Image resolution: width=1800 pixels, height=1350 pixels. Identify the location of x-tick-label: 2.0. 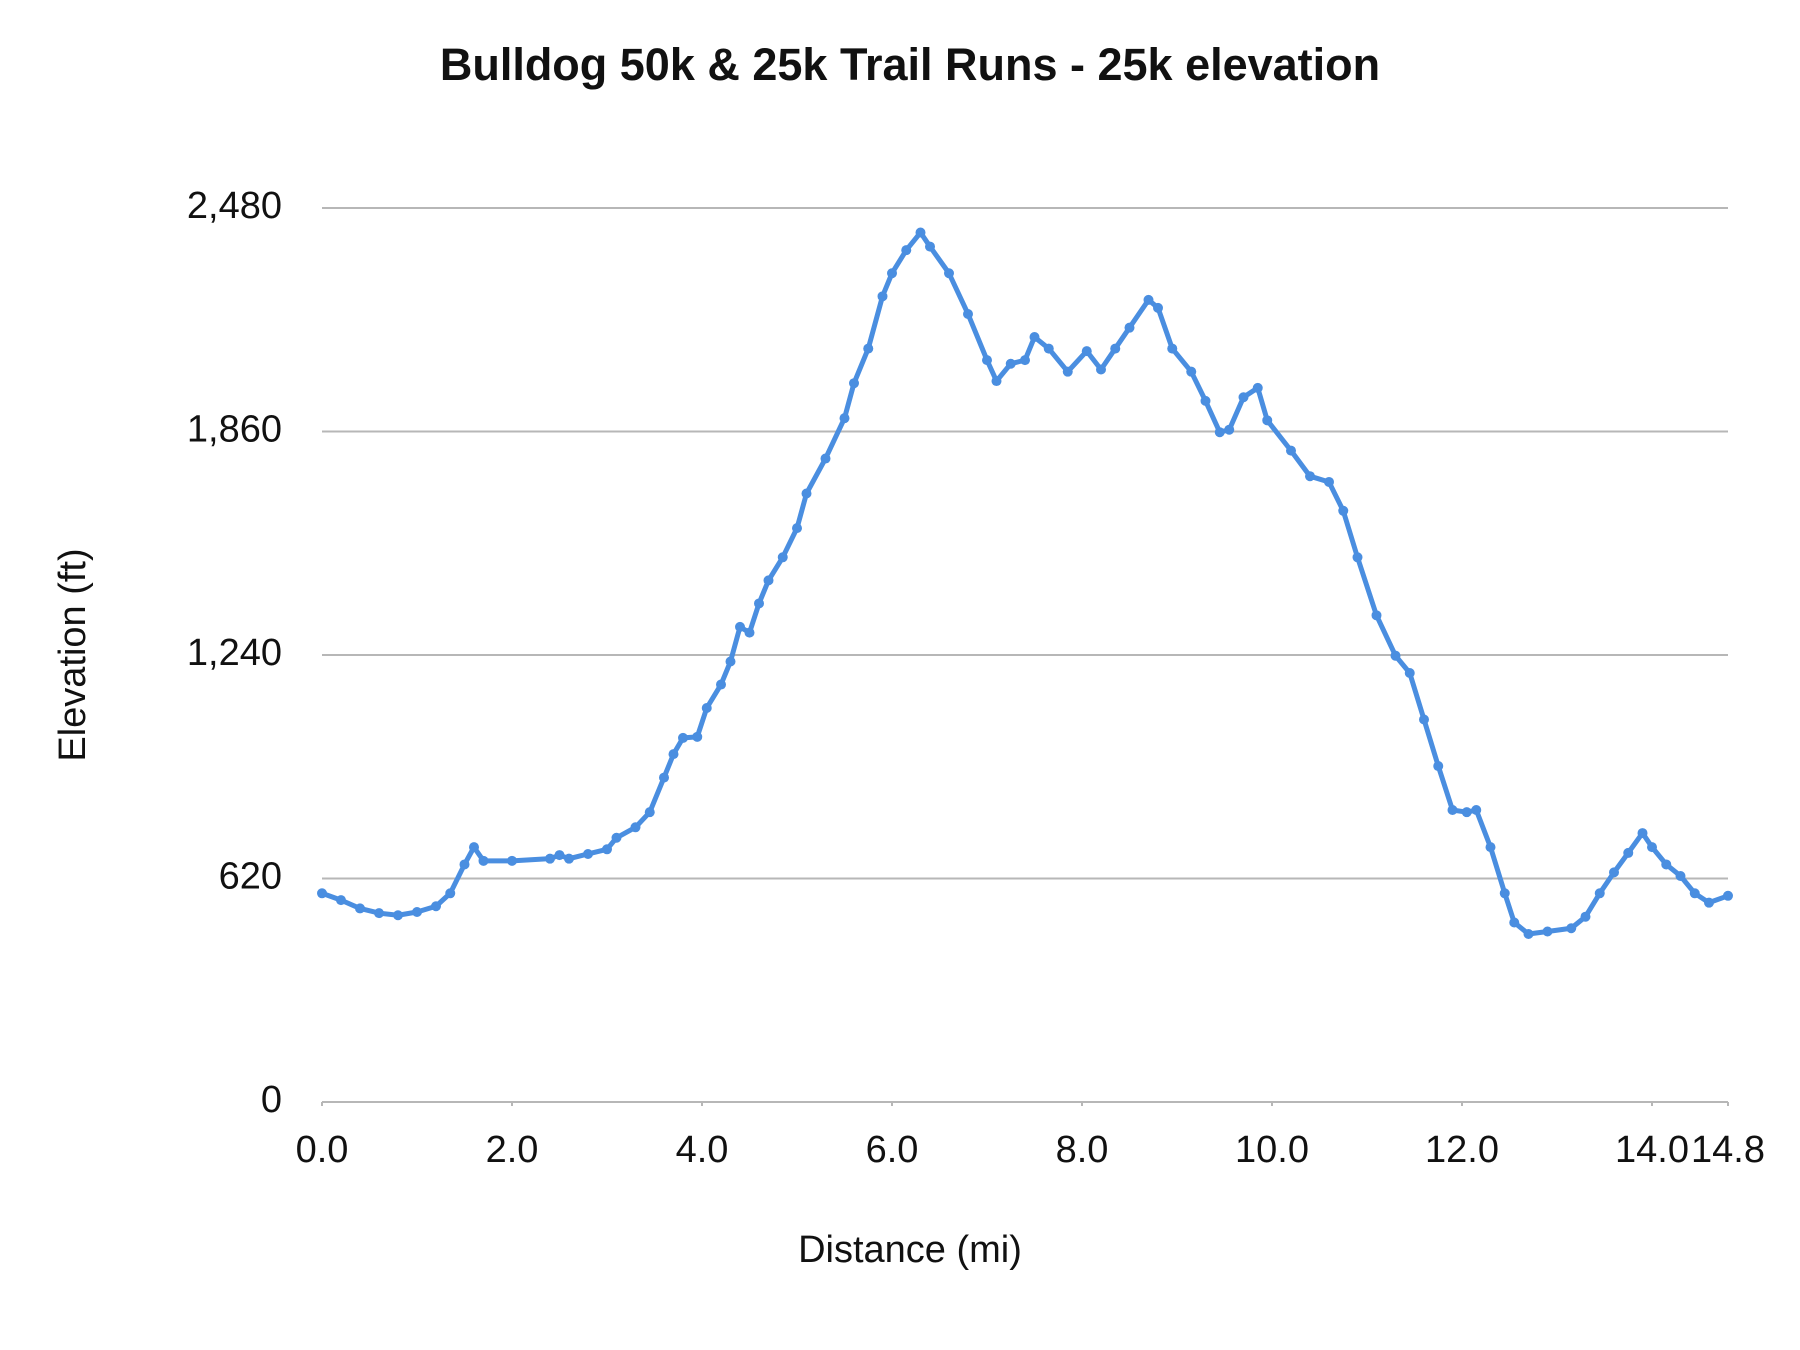
(512, 1150).